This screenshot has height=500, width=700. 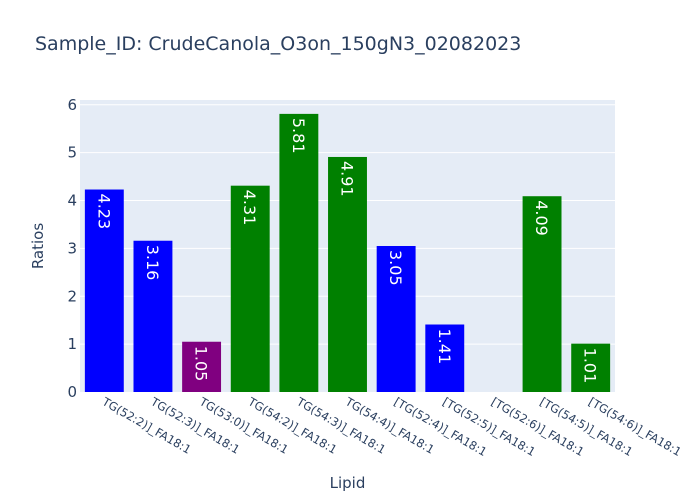 I want to click on y-axis-ticks: 0 1 2 3 4 5 6, so click(x=72, y=248).